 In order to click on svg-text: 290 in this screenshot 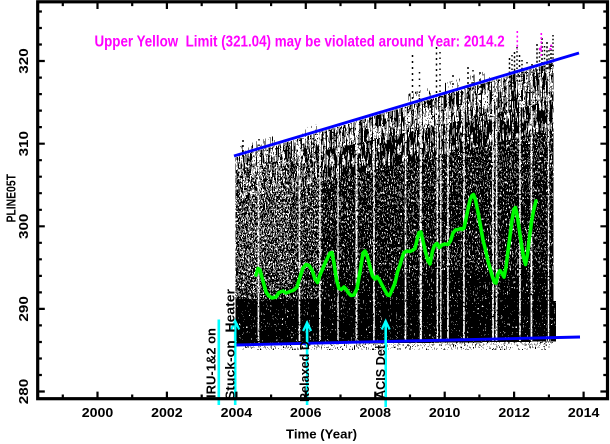, I will do `click(23, 308)`.